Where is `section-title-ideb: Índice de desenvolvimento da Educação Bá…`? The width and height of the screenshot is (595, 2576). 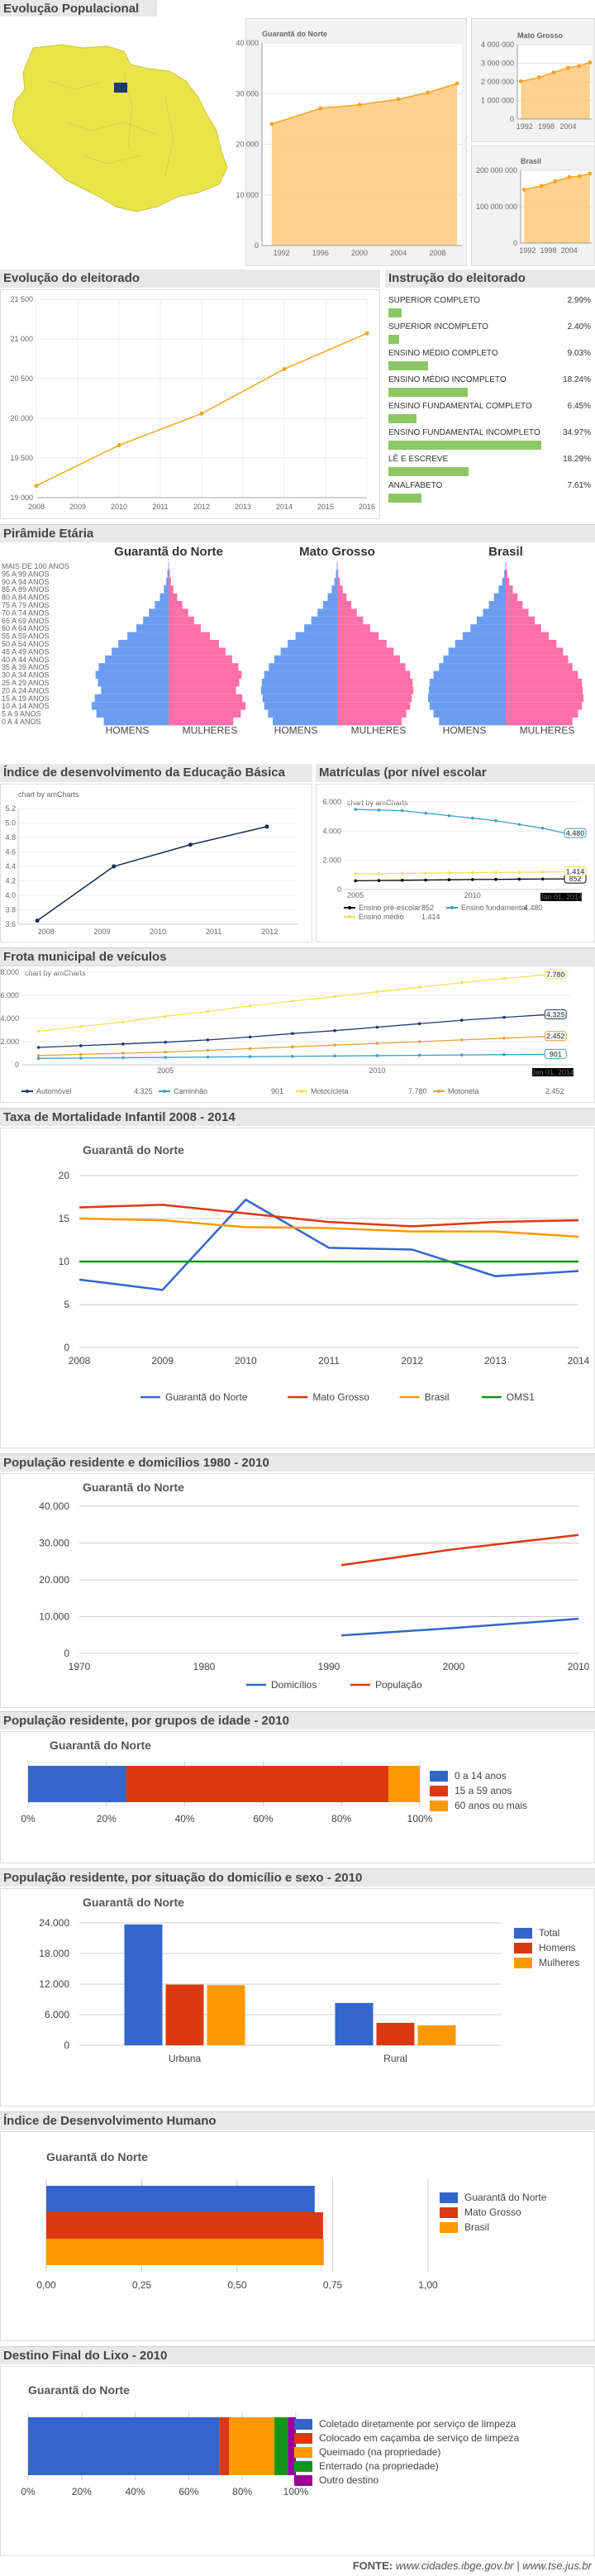 section-title-ideb: Índice de desenvolvimento da Educação Bá… is located at coordinates (156, 773).